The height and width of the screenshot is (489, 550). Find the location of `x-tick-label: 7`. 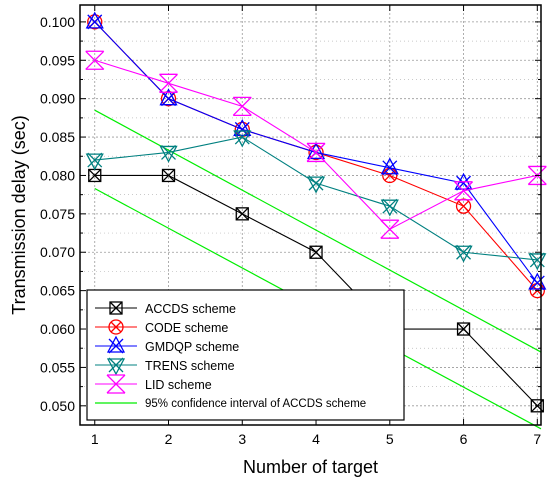

x-tick-label: 7 is located at coordinates (537, 439).